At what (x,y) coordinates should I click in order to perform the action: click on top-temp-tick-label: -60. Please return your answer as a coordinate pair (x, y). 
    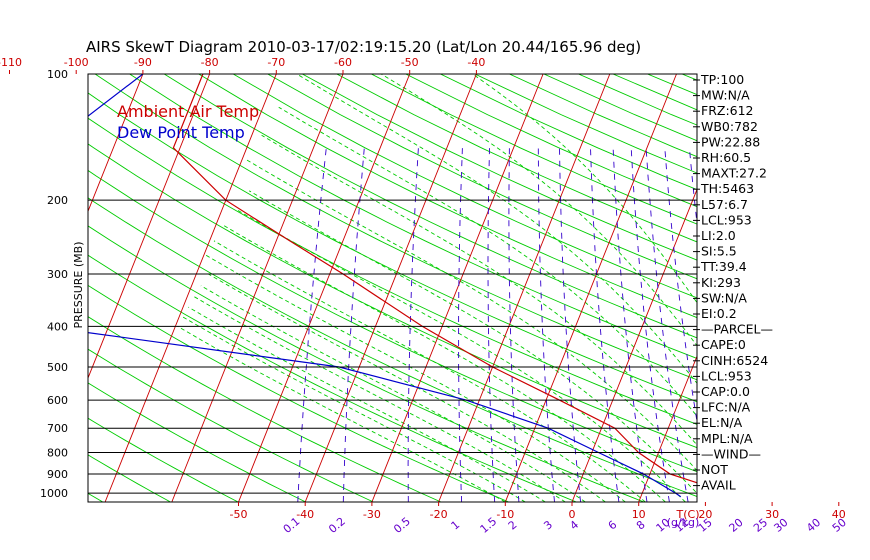
    Looking at the image, I should click on (343, 62).